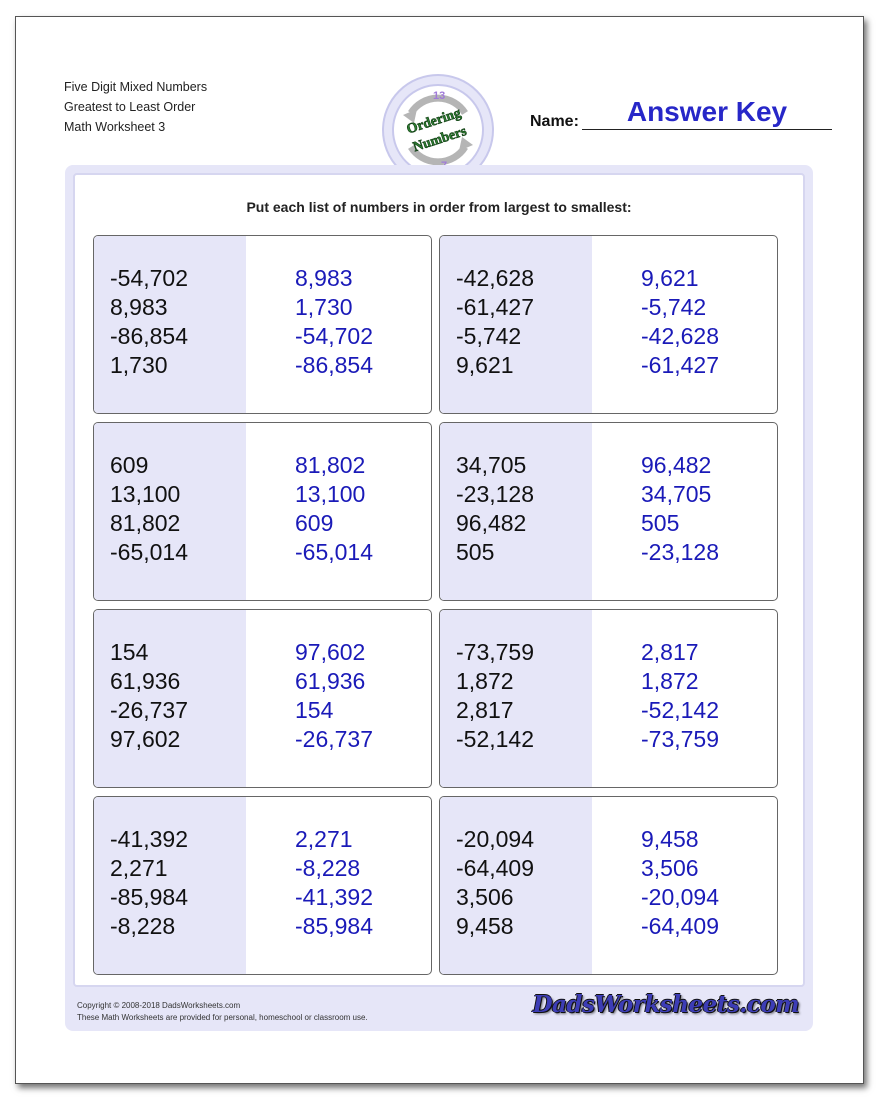  What do you see at coordinates (334, 739) in the screenshot?
I see `answer-number: -26,737` at bounding box center [334, 739].